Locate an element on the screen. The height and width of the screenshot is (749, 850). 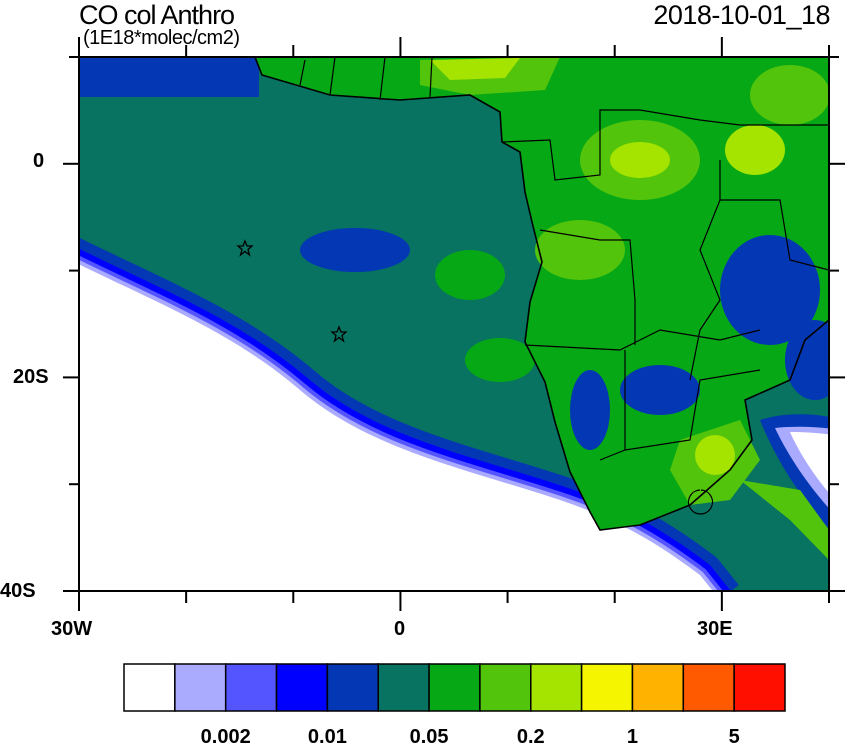
x-tick-label: 30W is located at coordinates (72, 629).